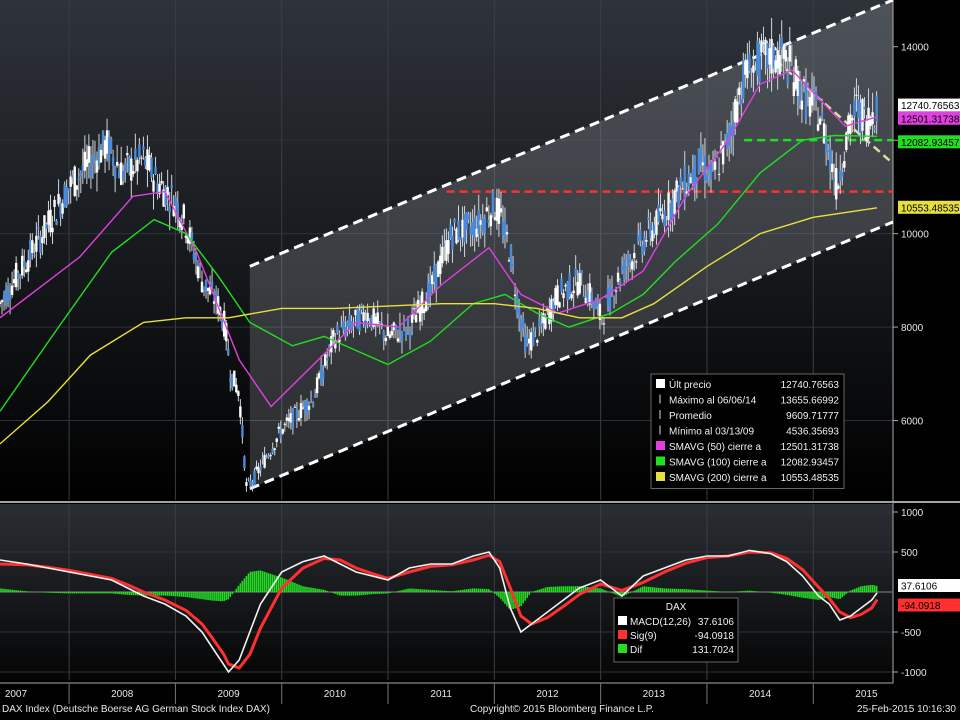 The image size is (960, 720). Describe the element at coordinates (810, 401) in the screenshot. I see `legend-value: 13655.66992` at that location.